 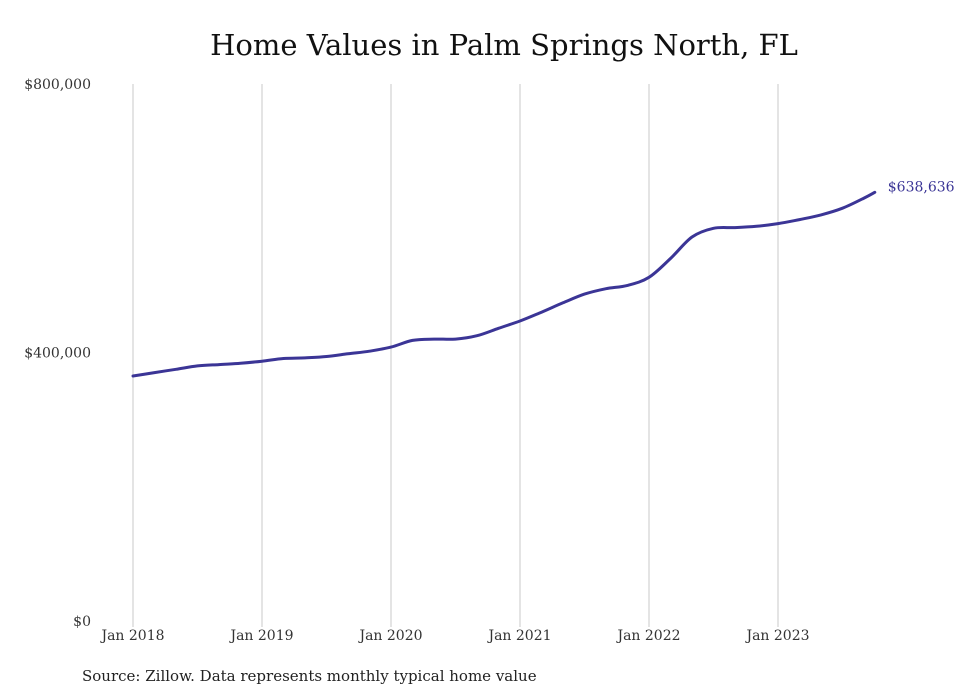 What do you see at coordinates (647, 636) in the screenshot?
I see `x-tick-label: Jan 2022` at bounding box center [647, 636].